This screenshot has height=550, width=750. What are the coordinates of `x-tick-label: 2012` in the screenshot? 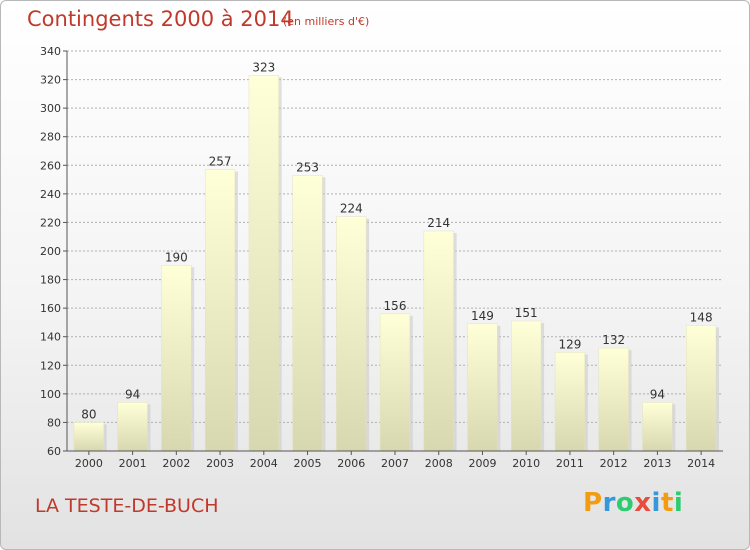 It's located at (614, 463).